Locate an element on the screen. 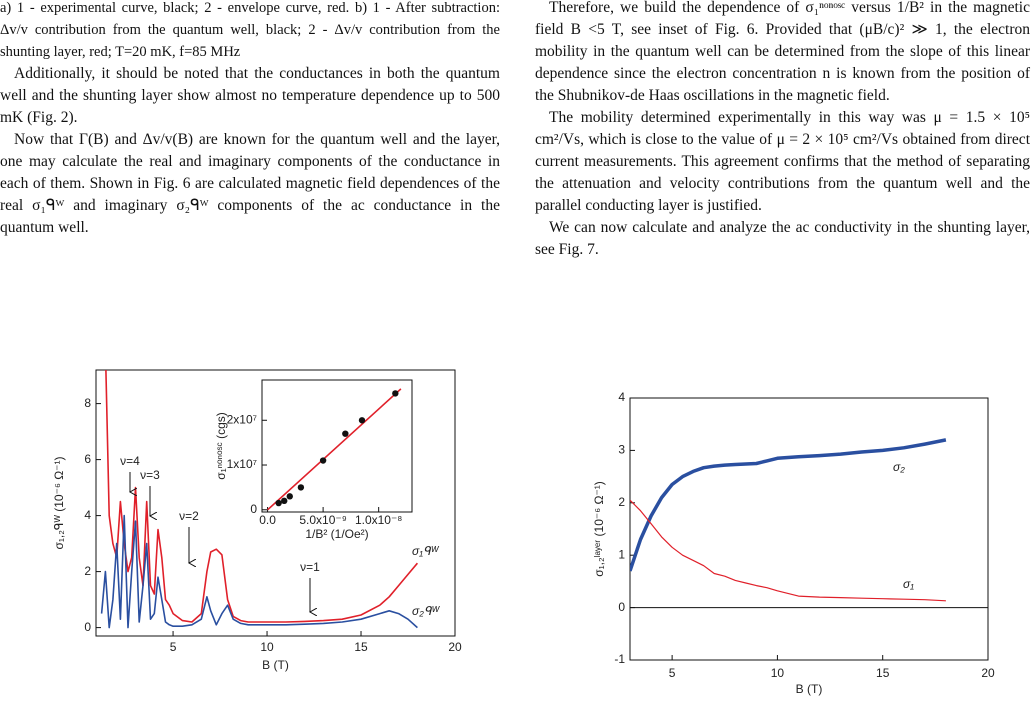 The image size is (1031, 702). y-tick-label: 1 is located at coordinates (621, 554).